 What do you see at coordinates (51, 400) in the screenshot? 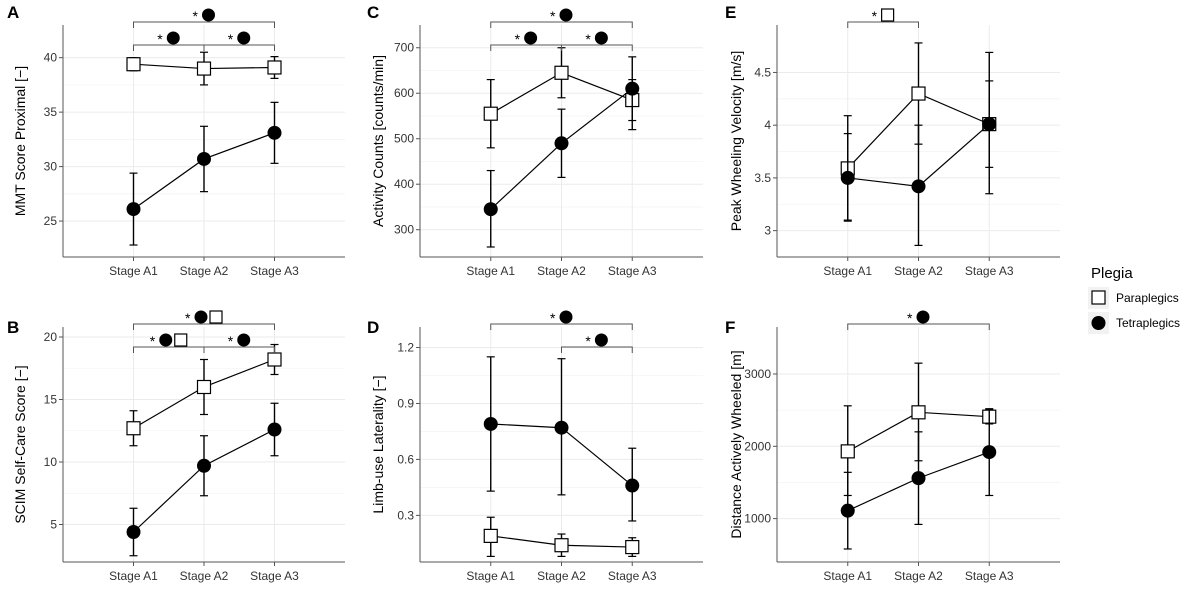
I see `y-tick-label: 15` at bounding box center [51, 400].